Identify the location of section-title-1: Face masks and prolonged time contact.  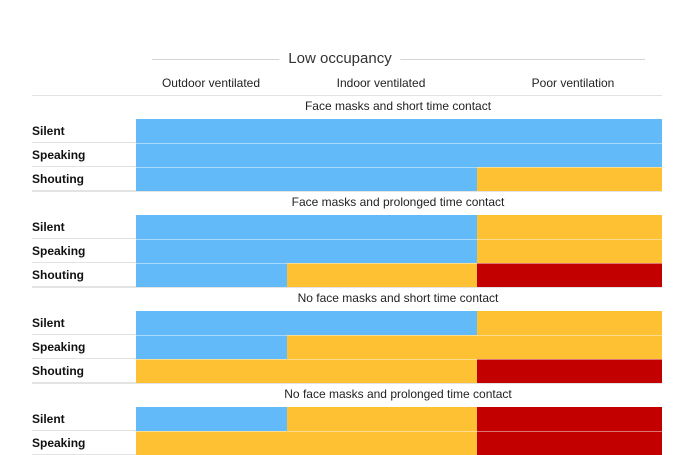
(398, 202).